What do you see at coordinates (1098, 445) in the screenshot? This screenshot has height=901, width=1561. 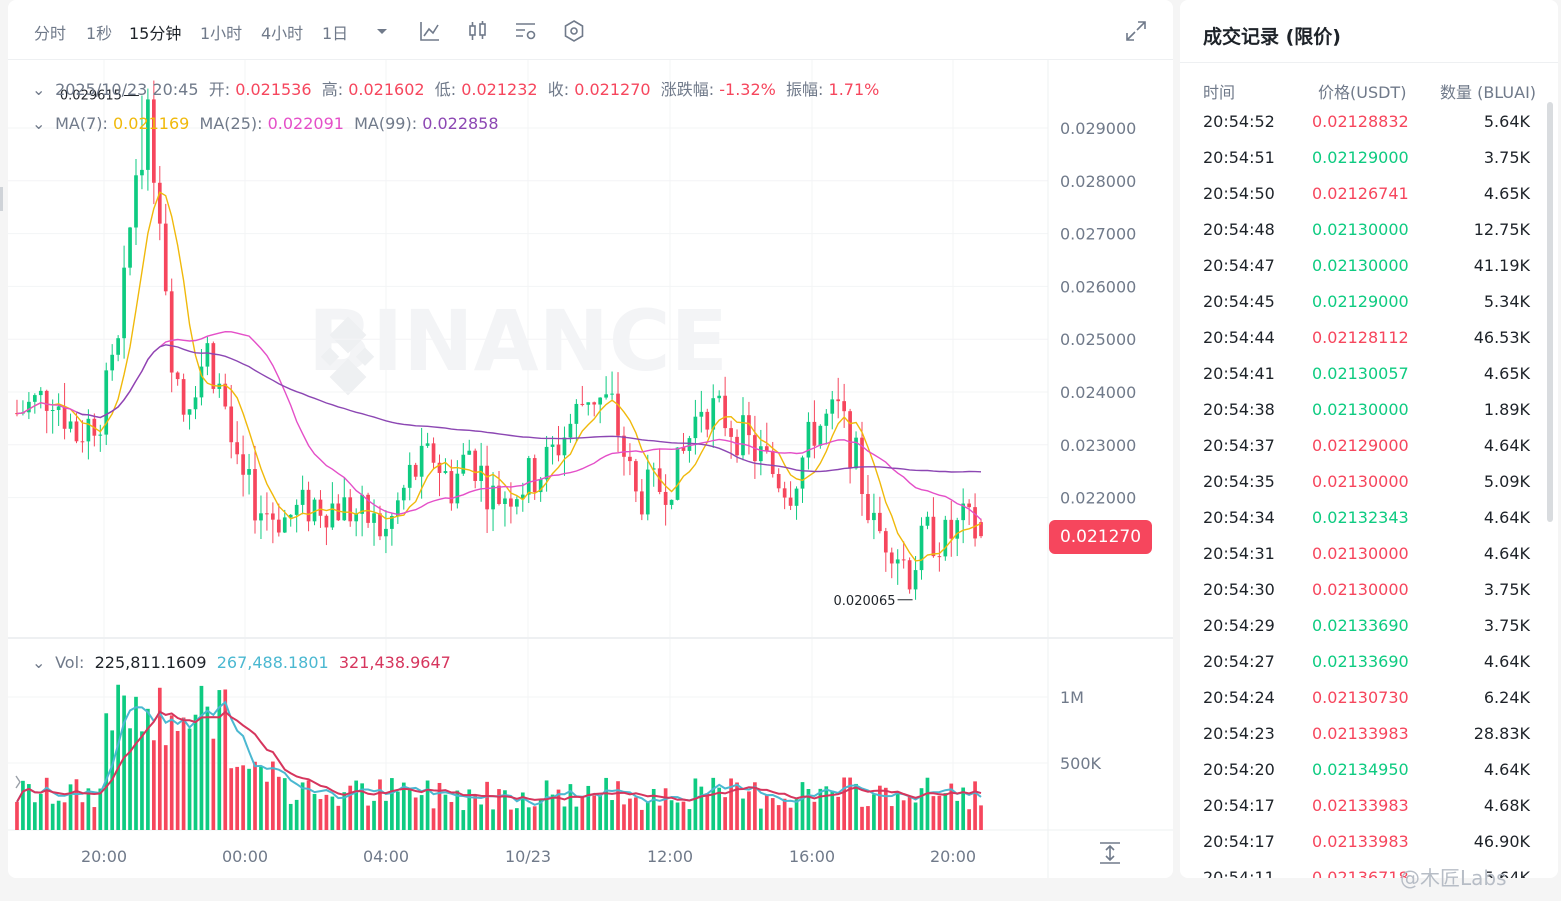 I see `price-tick-label: 0.023000` at bounding box center [1098, 445].